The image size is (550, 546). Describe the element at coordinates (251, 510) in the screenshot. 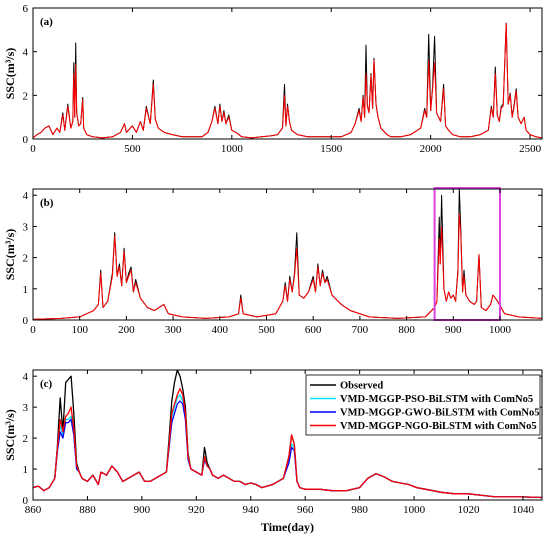

I see `x-tick-label: 940` at that location.